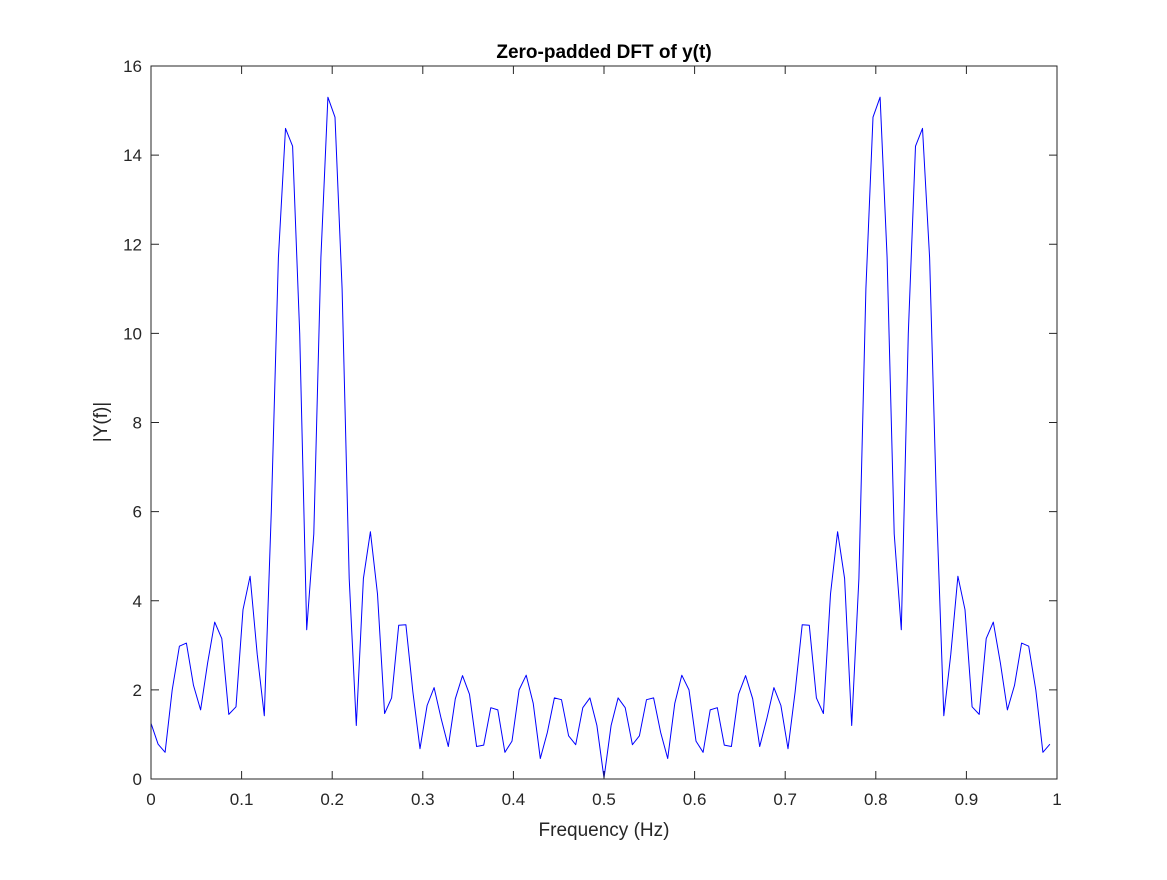  I want to click on x-tick-label: 0, so click(150, 799).